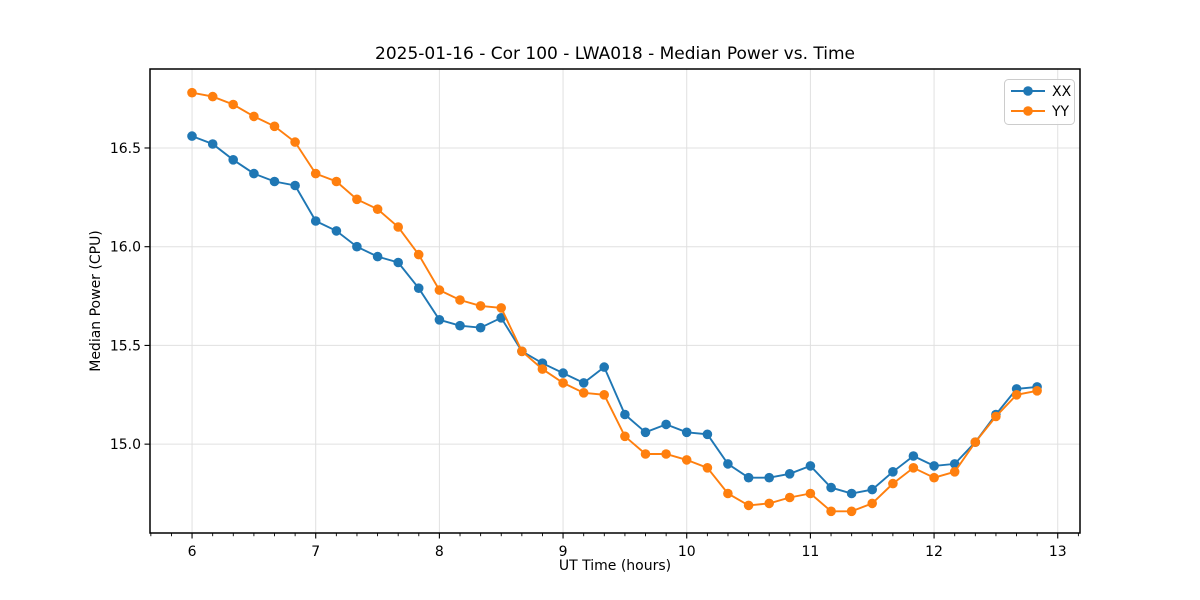  What do you see at coordinates (615, 566) in the screenshot?
I see `x-axis-label: UT Time (hours)` at bounding box center [615, 566].